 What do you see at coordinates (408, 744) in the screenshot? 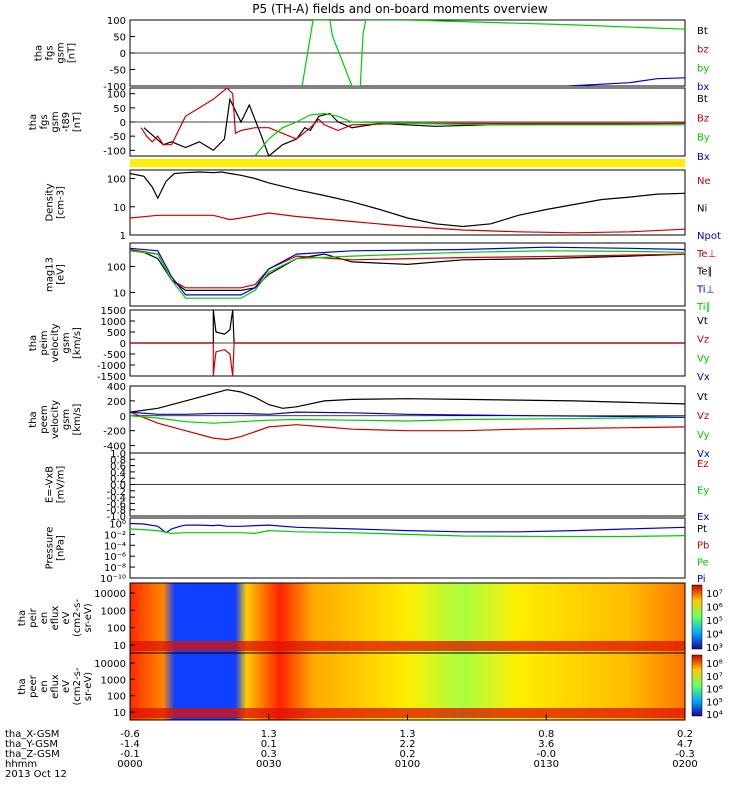
I see `x-row-value: 2.2` at bounding box center [408, 744].